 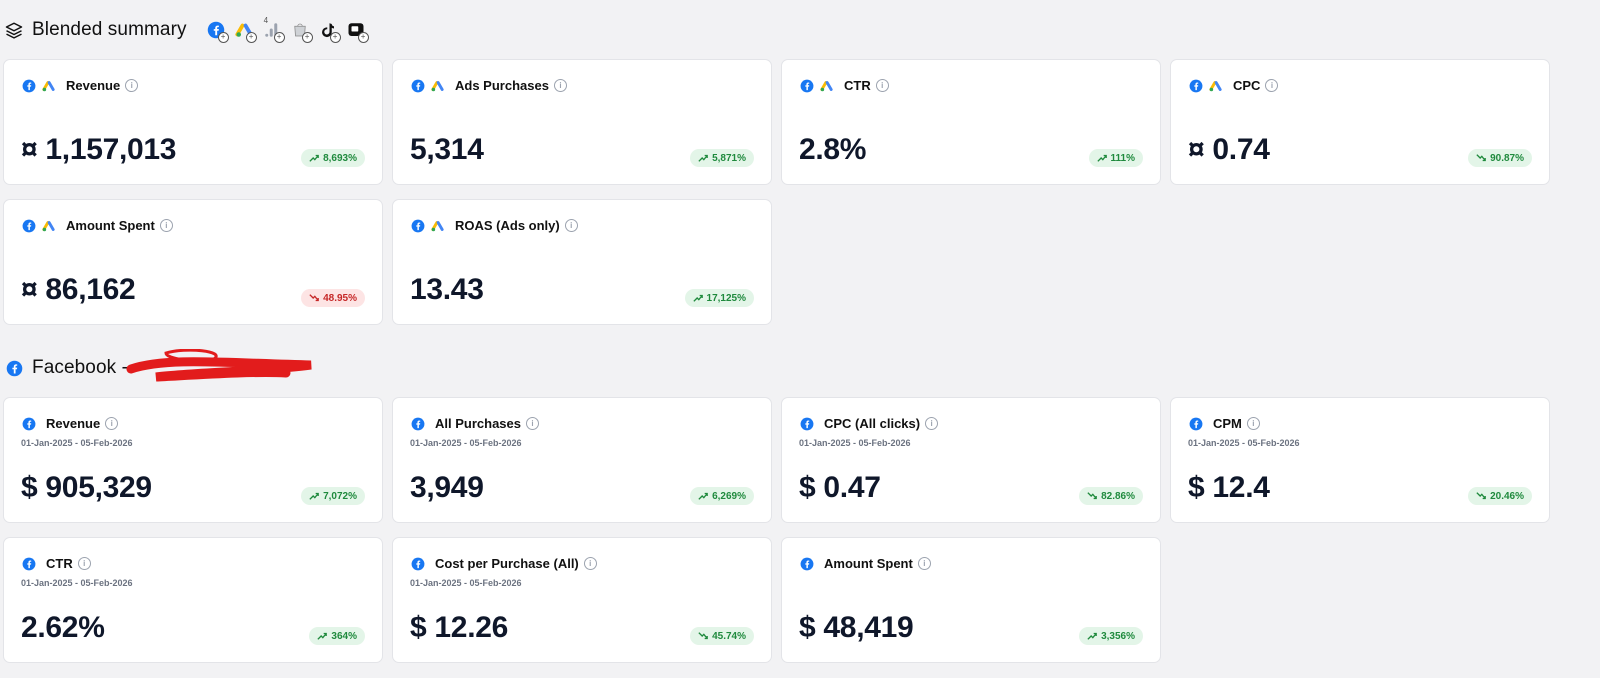 What do you see at coordinates (273, 29) in the screenshot?
I see `google-analytics-source-icon: 4 +` at bounding box center [273, 29].